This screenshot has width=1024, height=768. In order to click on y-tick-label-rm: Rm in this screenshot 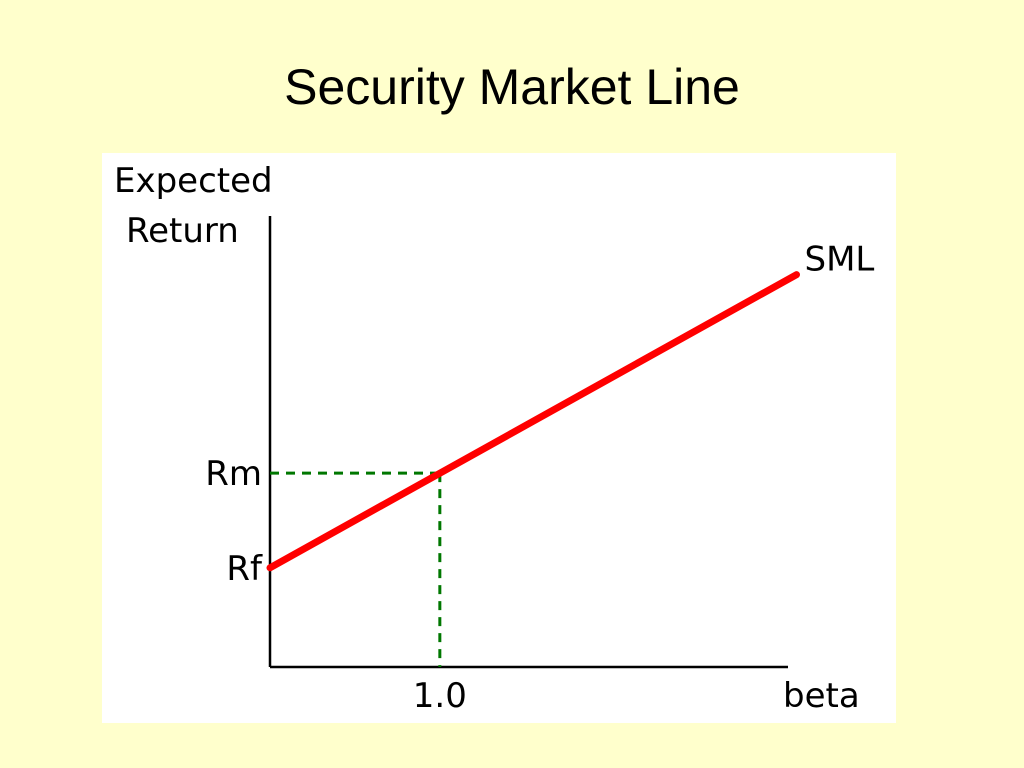, I will do `click(233, 474)`.